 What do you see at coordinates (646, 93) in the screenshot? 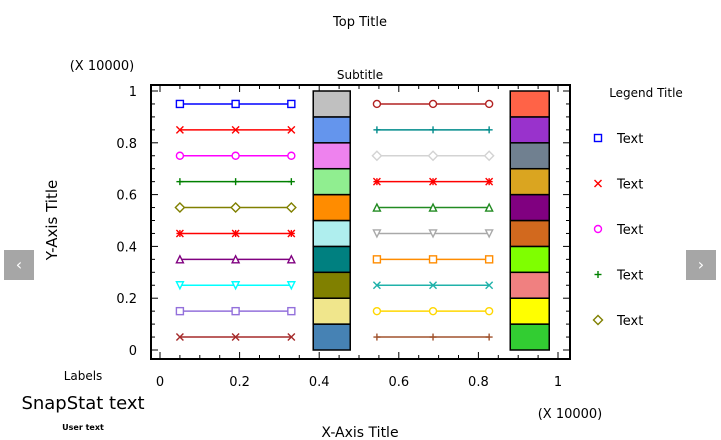
I see `legend-title: Legend Title` at bounding box center [646, 93].